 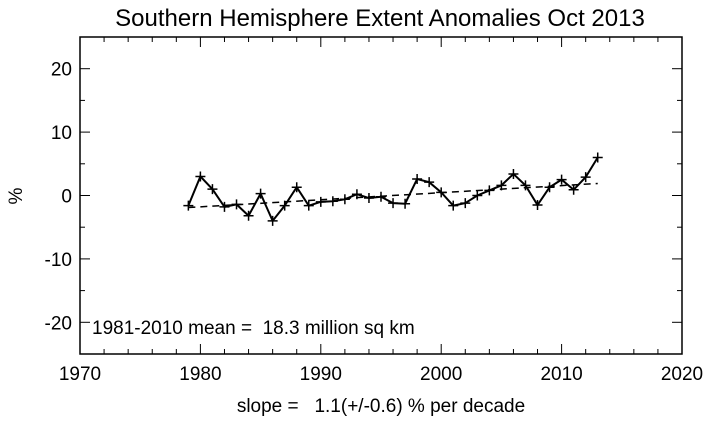 What do you see at coordinates (381, 406) in the screenshot?
I see `slope-footer: slope = 1.1(+/-0.6) % per decade` at bounding box center [381, 406].